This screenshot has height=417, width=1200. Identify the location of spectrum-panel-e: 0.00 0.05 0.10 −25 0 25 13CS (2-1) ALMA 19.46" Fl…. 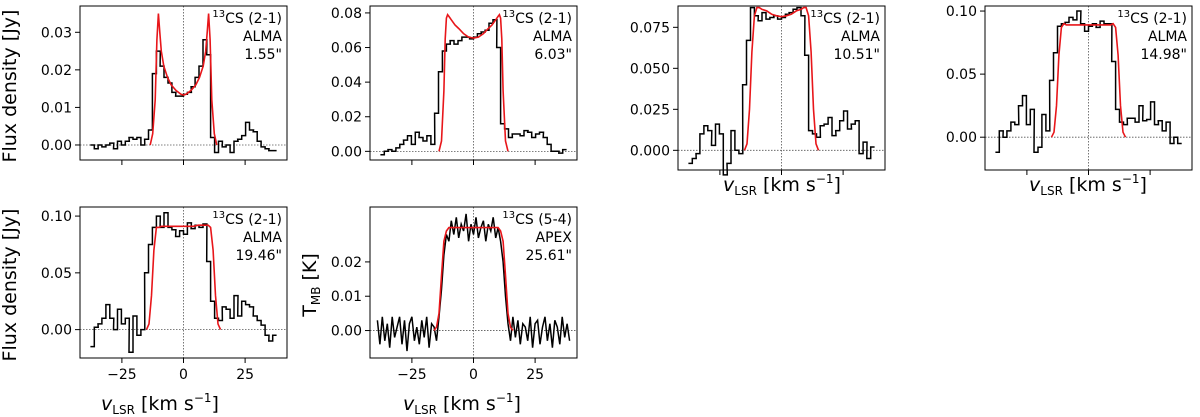
(144, 311).